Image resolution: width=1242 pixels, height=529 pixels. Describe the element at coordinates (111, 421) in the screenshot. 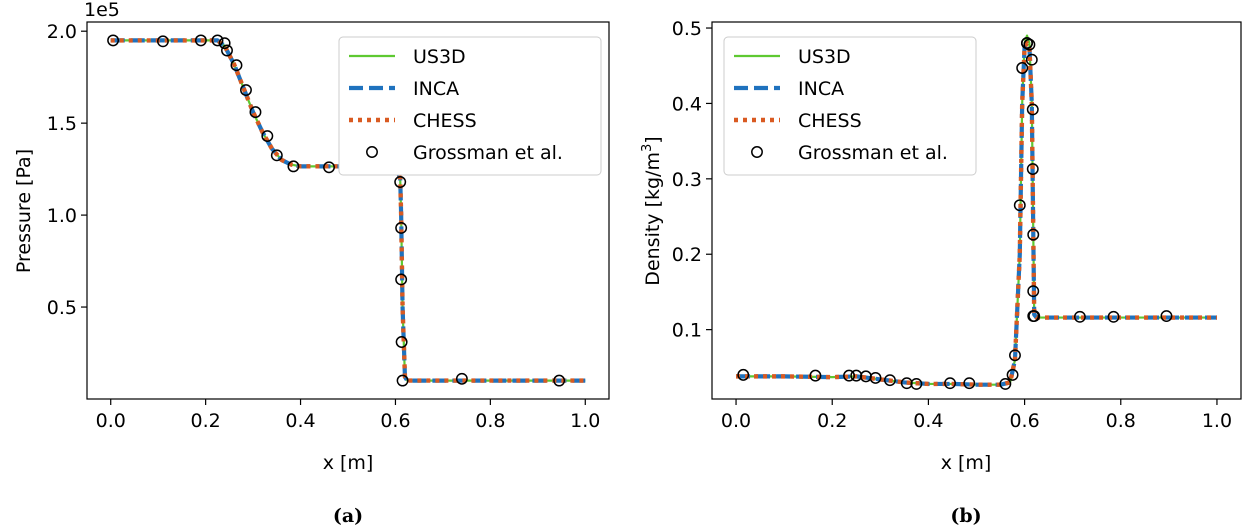

I see `panel-a-x-tick-label: 0.0` at that location.